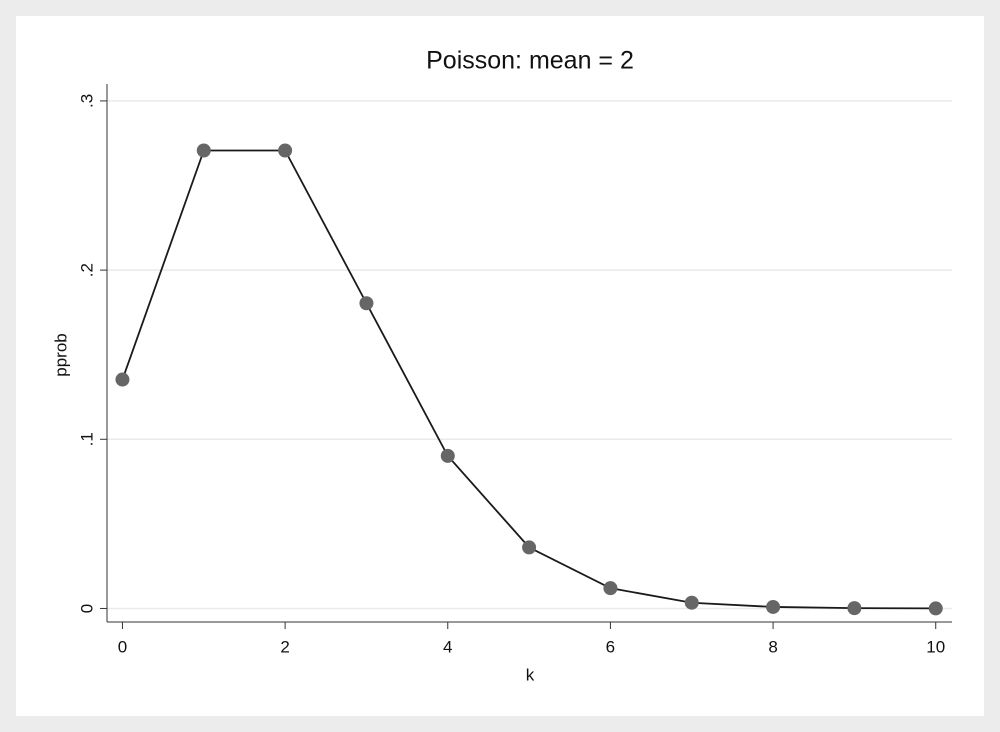  I want to click on x-tick-label: 0, so click(122, 646).